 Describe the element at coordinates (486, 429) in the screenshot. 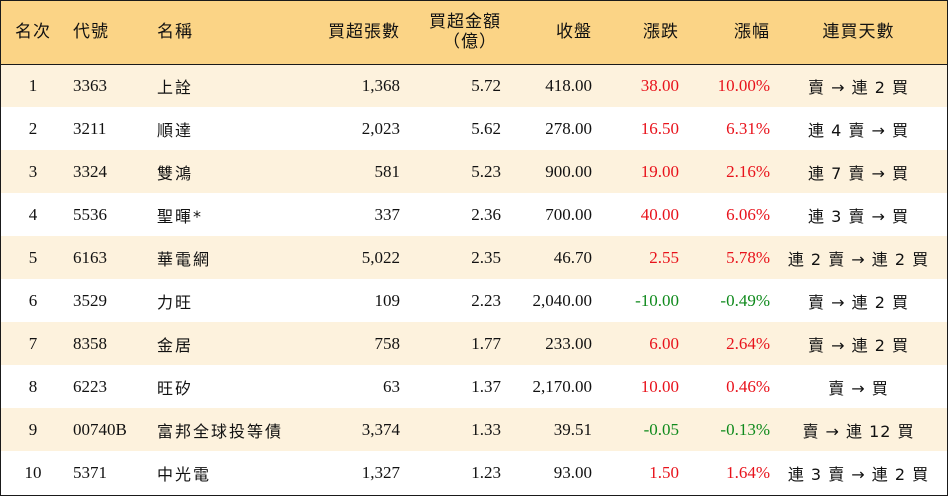

I see `cell-buy-amount: 1.33` at that location.